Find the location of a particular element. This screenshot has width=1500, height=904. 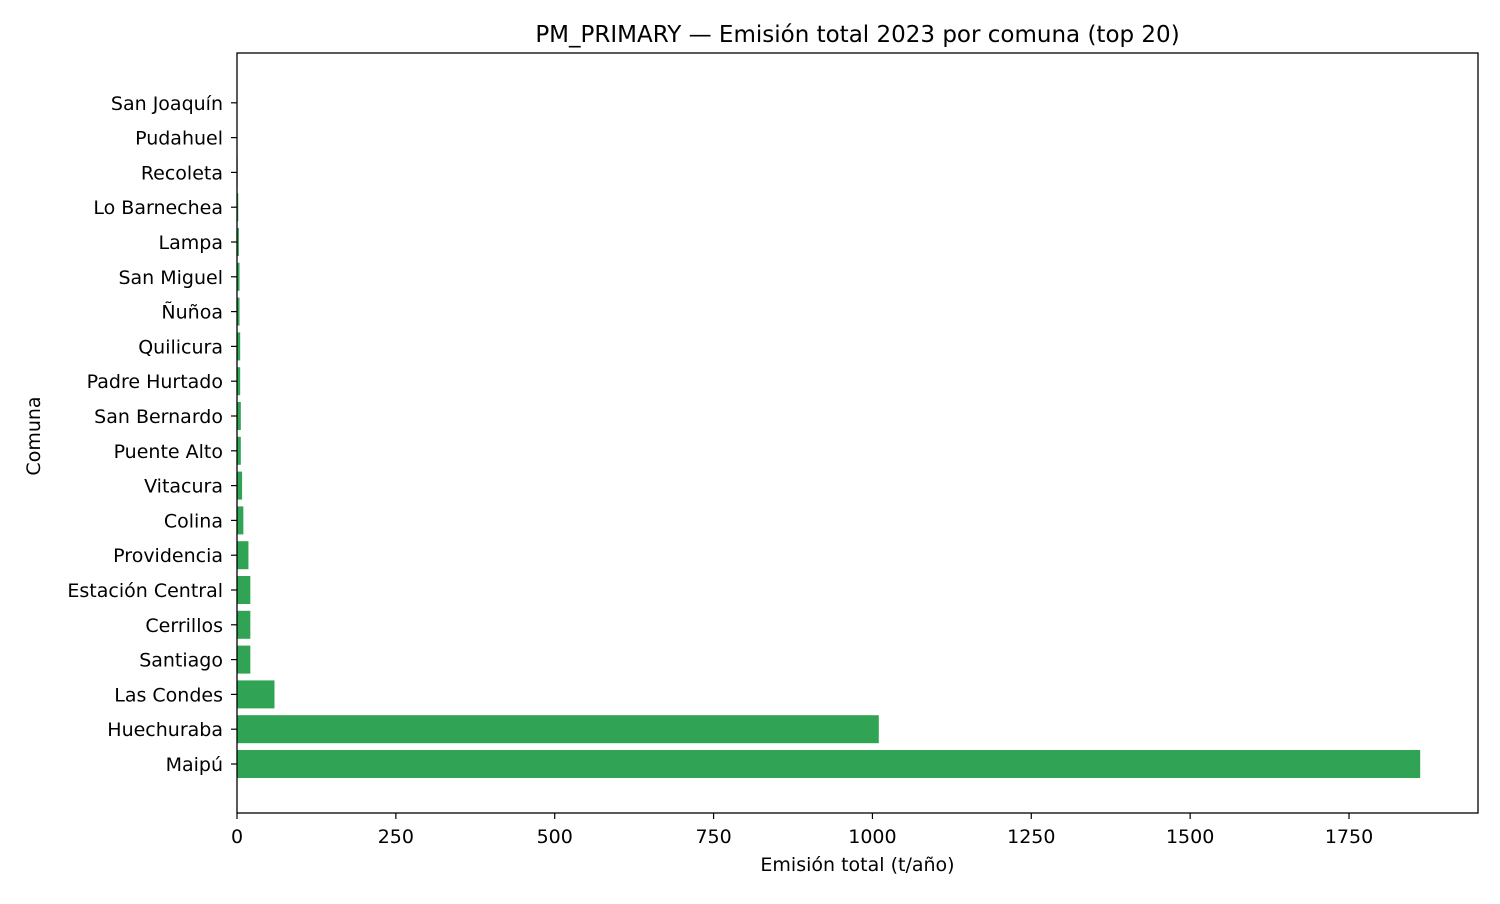

x-tick-label: 1250 is located at coordinates (1031, 837).